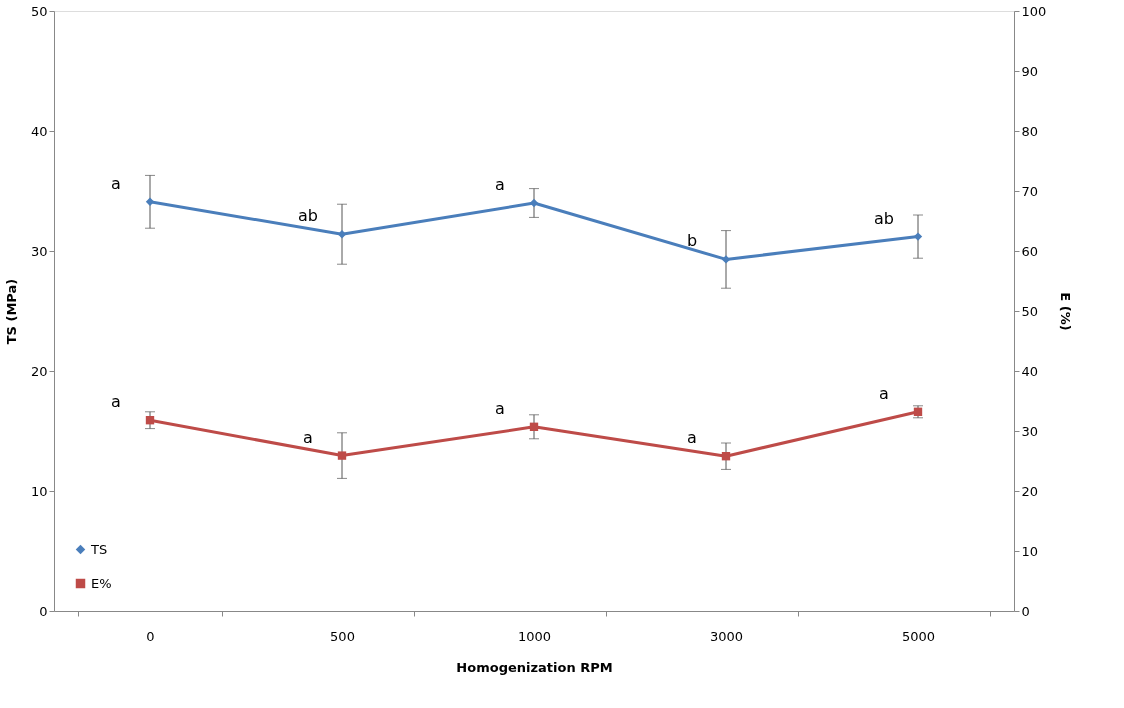 This screenshot has width=1124, height=708. I want to click on x-tick-label: 0, so click(150, 636).